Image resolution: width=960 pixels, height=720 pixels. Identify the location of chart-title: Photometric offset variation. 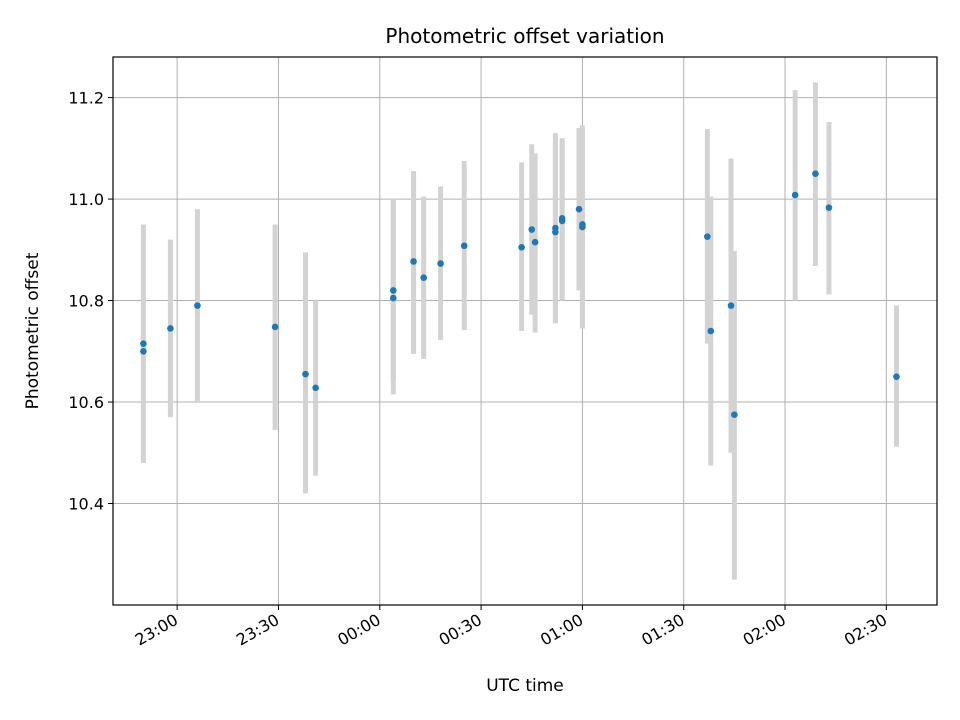
(524, 36).